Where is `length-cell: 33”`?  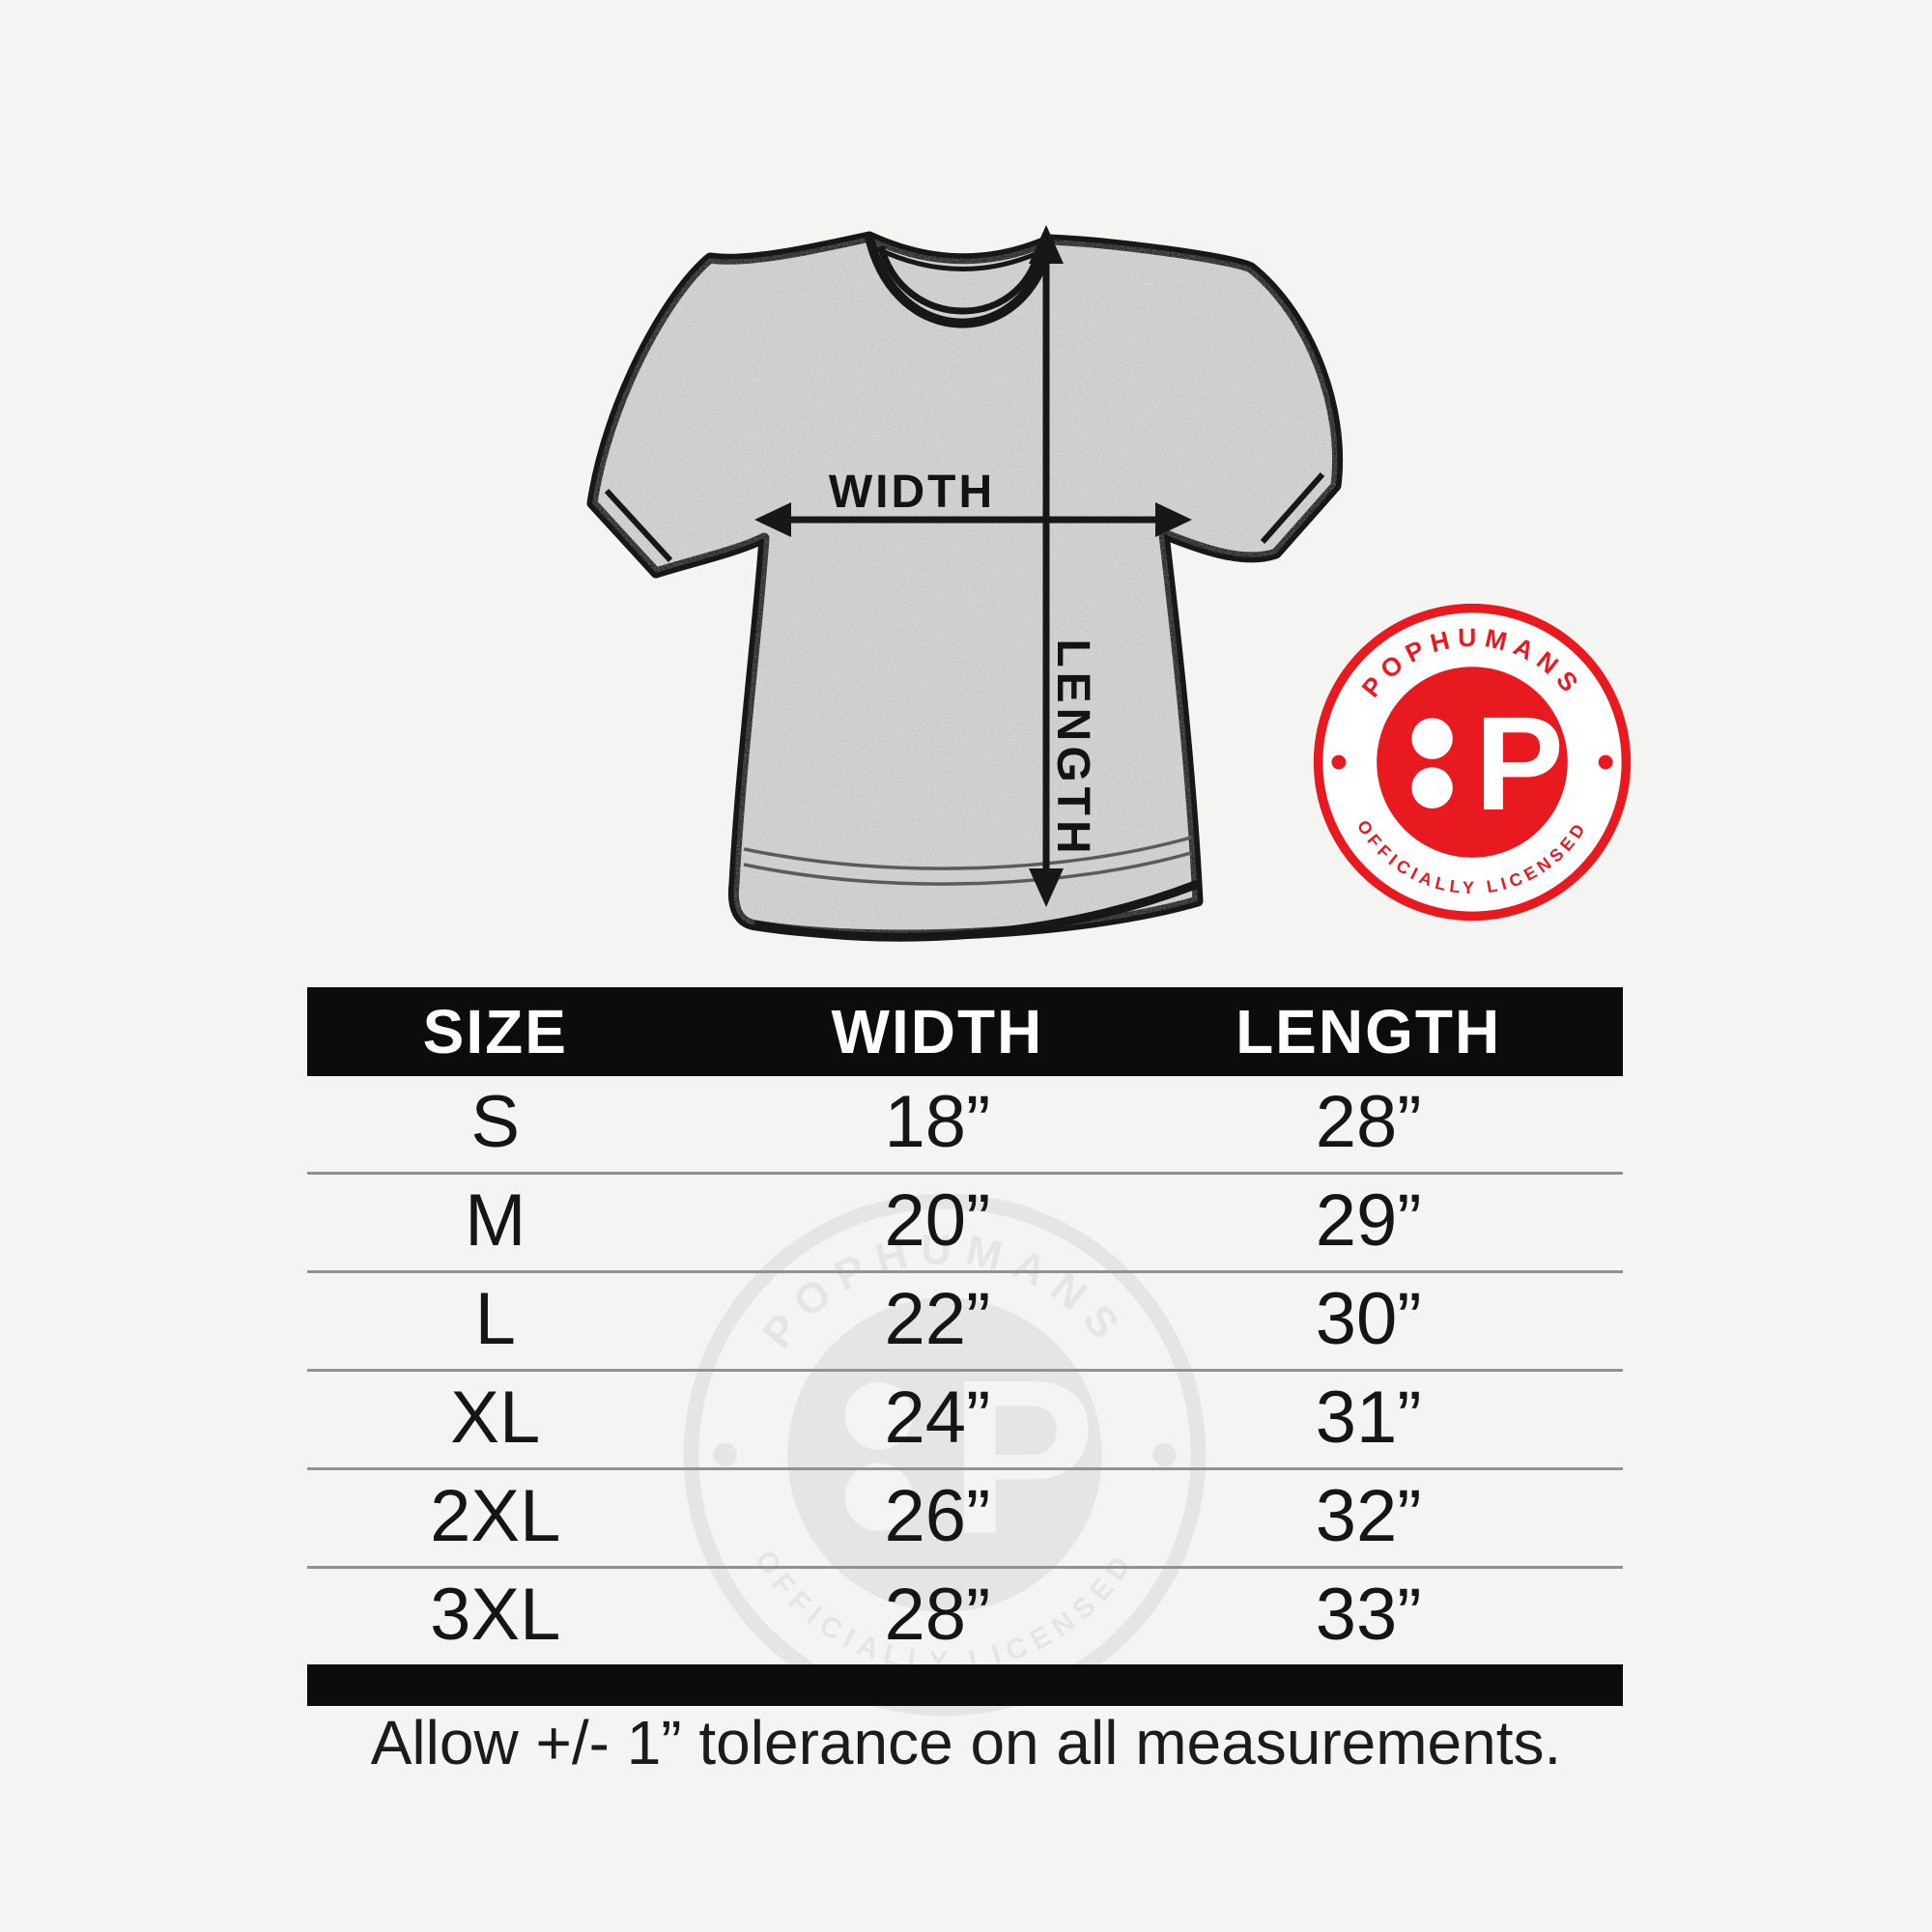
length-cell: 33” is located at coordinates (1368, 1615).